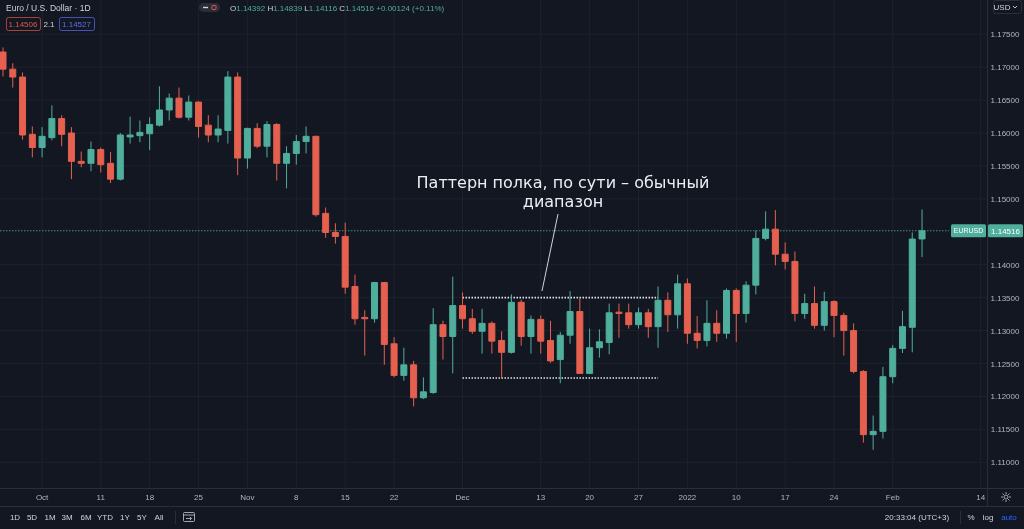 This screenshot has height=529, width=1024. I want to click on y-tick-label: 1.15000, so click(1005, 199).